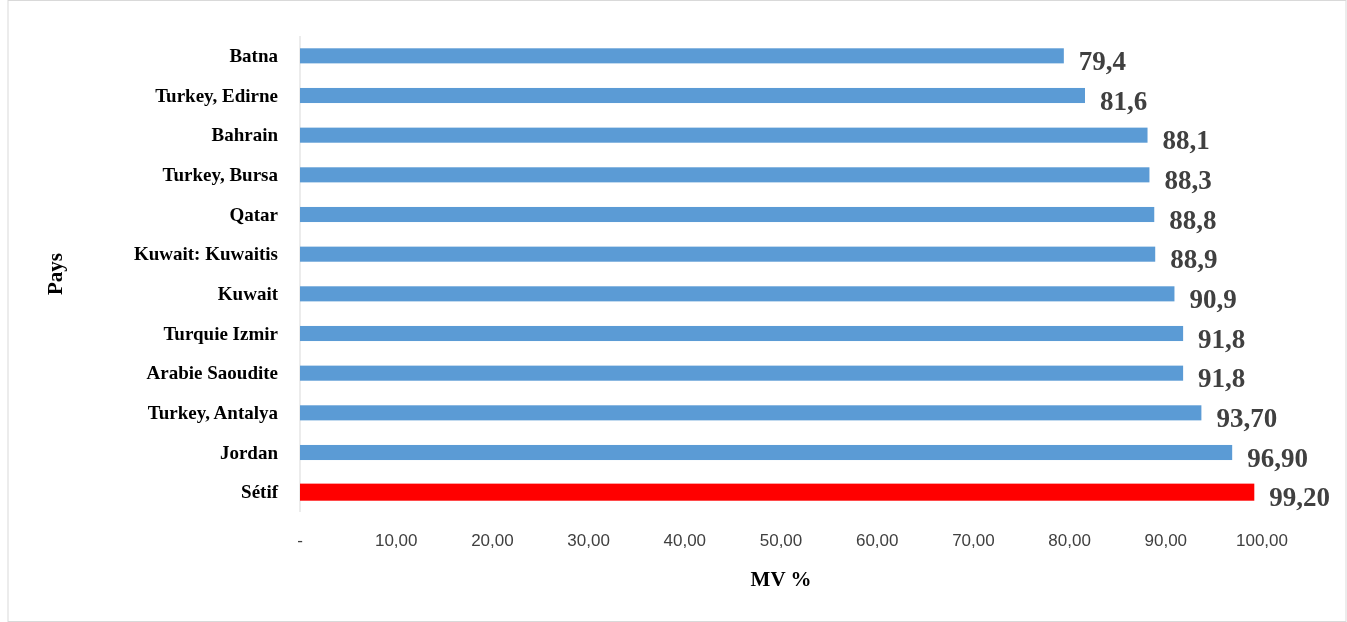 The height and width of the screenshot is (622, 1347). Describe the element at coordinates (216, 95) in the screenshot. I see `y-tick-label: Turkey, Edirne` at that location.